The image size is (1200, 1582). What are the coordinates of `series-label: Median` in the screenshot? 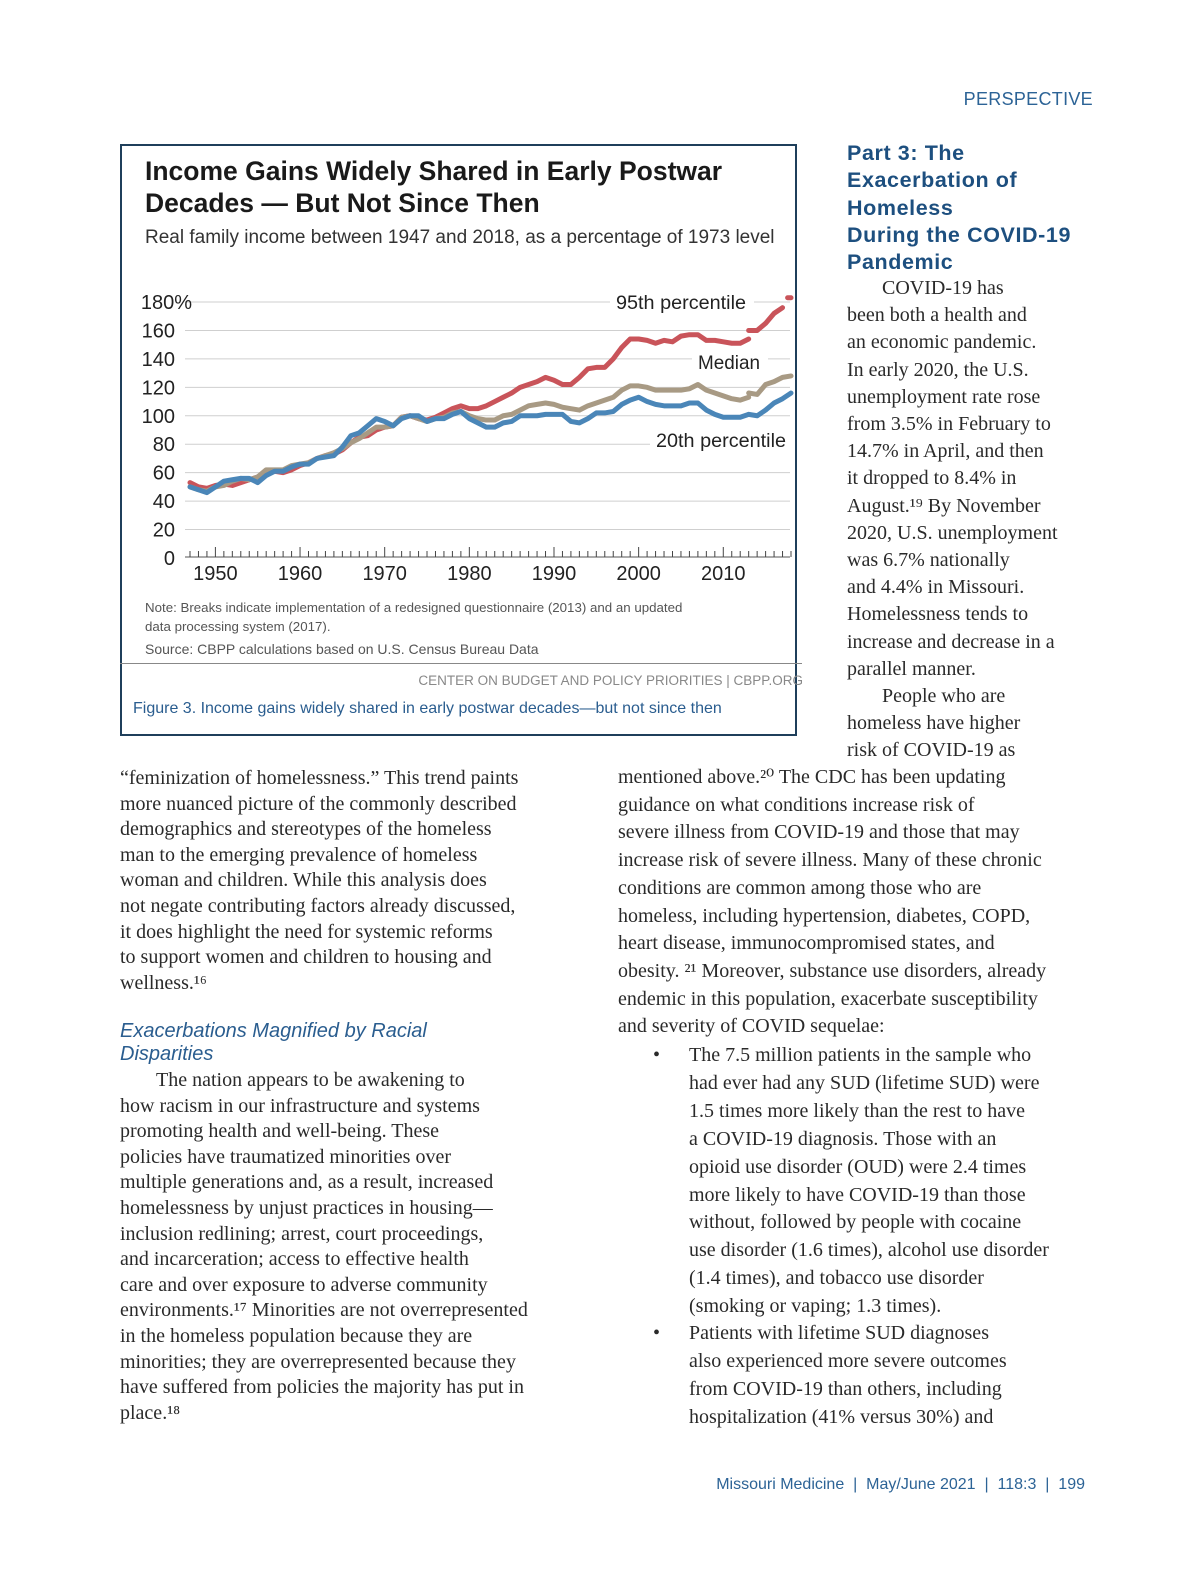 It's located at (729, 363).